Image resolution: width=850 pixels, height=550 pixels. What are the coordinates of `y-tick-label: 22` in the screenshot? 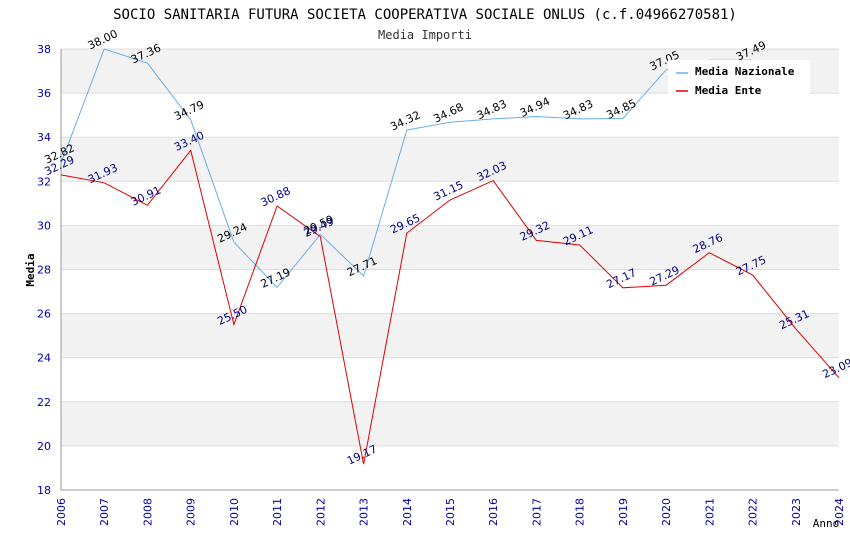 It's located at (44, 402).